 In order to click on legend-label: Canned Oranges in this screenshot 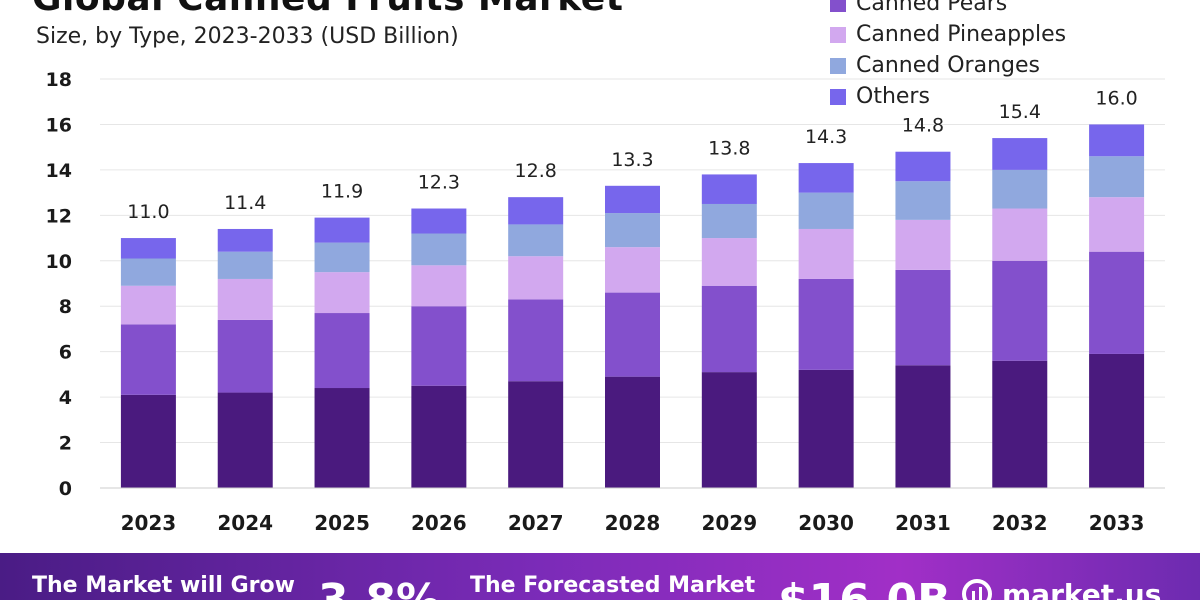, I will do `click(948, 65)`.